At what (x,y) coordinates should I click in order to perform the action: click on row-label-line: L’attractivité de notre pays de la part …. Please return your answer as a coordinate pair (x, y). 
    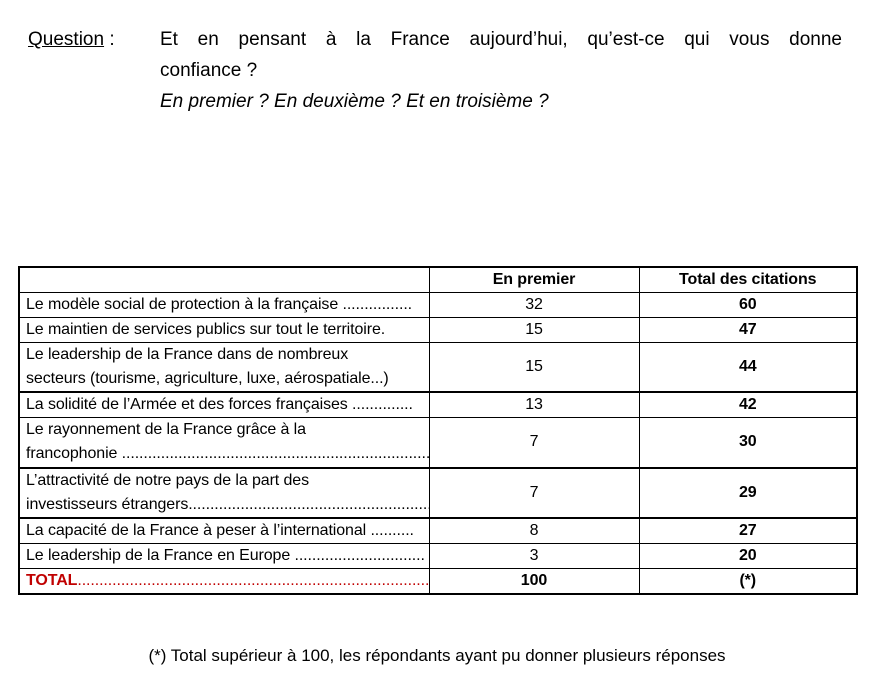
    Looking at the image, I should click on (167, 480).